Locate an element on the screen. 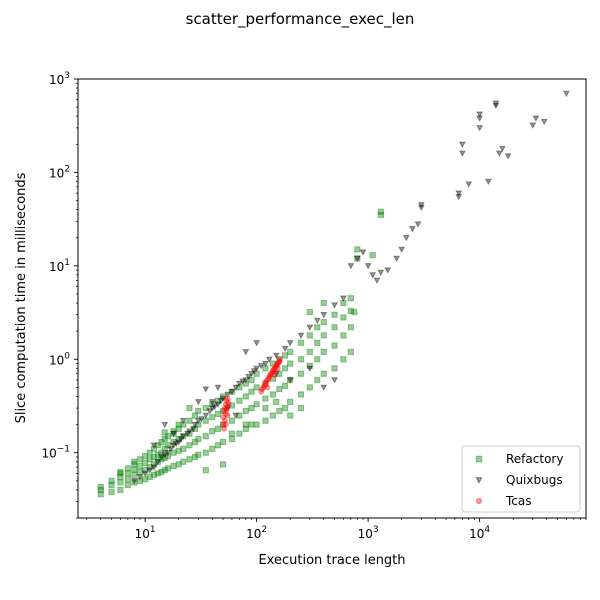 The image size is (600, 600). x-tick-label: 10¹ is located at coordinates (145, 533).